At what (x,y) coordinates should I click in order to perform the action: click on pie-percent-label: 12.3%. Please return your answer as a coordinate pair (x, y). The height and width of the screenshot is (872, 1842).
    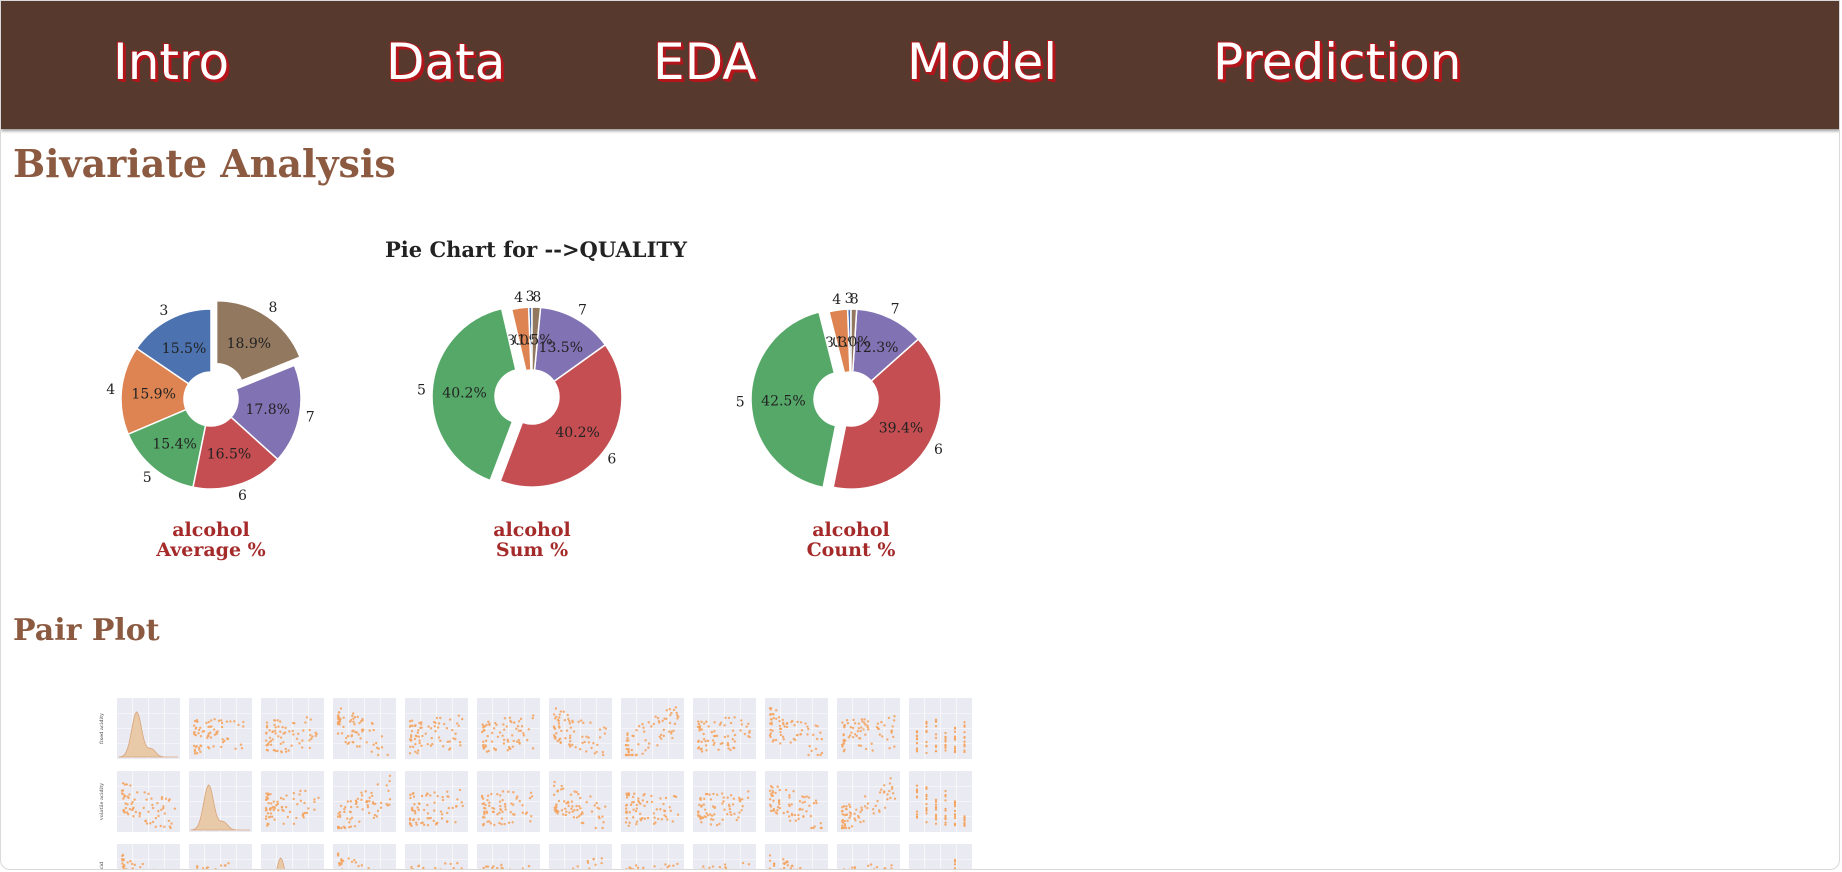
    Looking at the image, I should click on (876, 348).